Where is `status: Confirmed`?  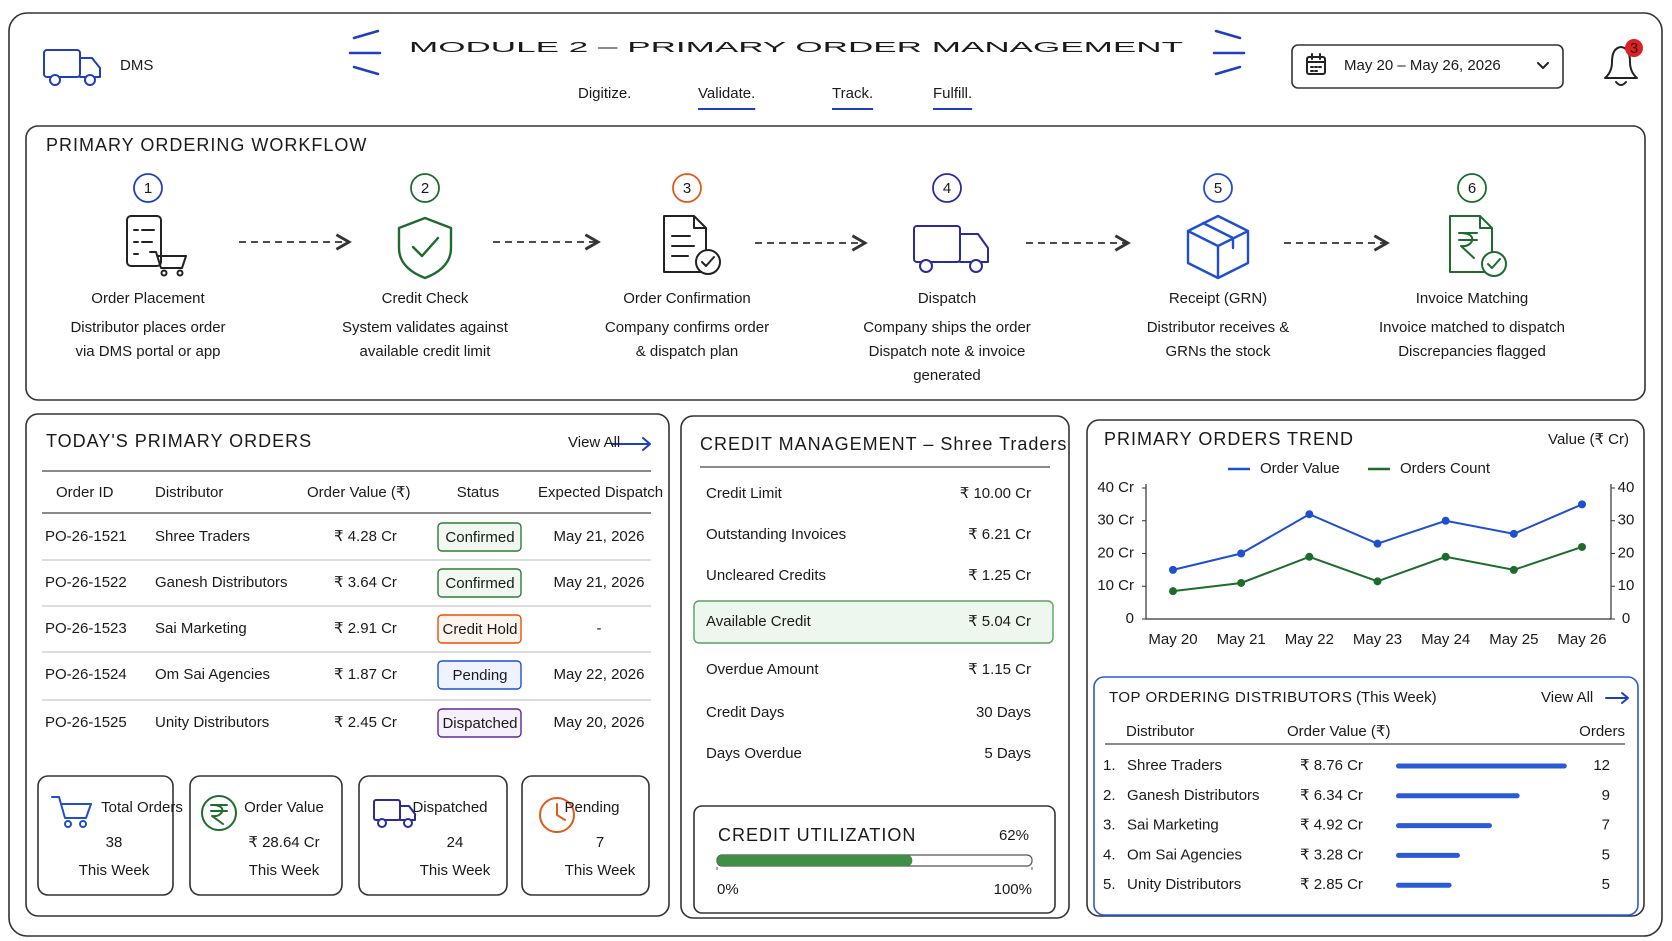 status: Confirmed is located at coordinates (479, 583).